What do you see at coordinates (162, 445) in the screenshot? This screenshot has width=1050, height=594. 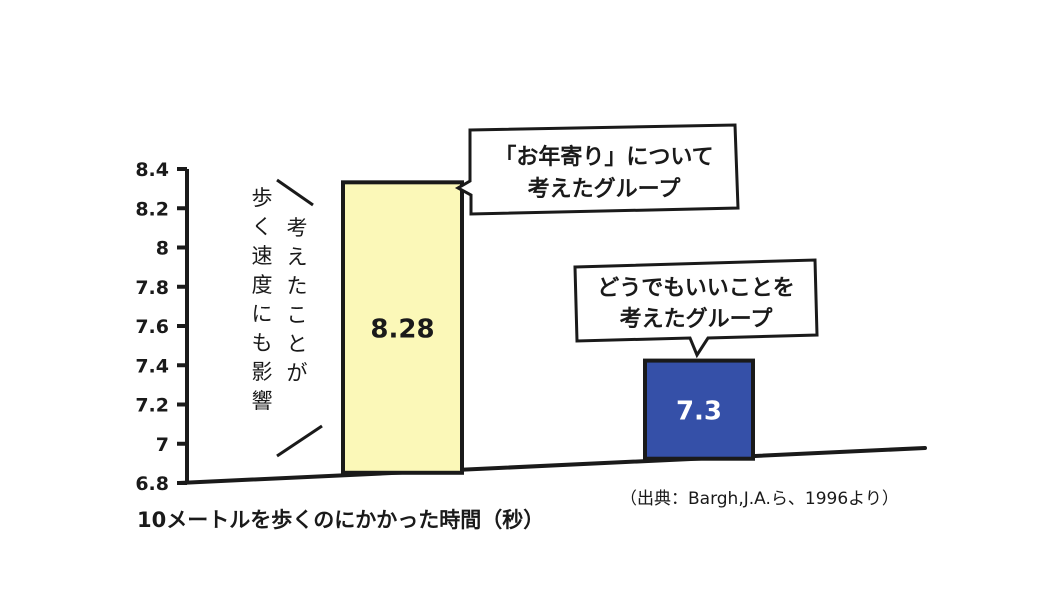 I see `y-tick-label: 7` at bounding box center [162, 445].